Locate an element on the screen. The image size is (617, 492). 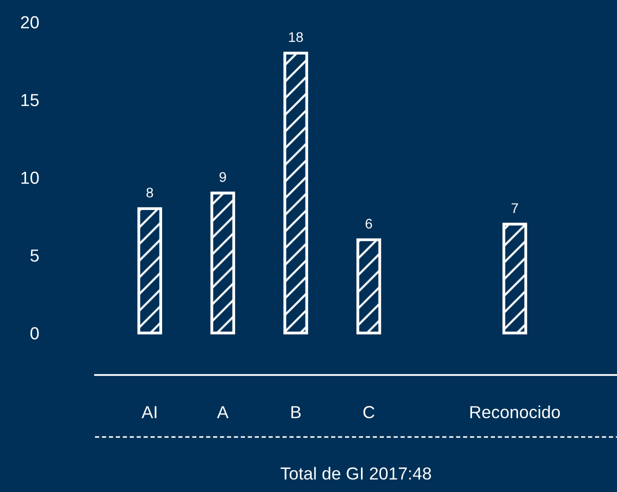
data-label: 8 is located at coordinates (150, 193).